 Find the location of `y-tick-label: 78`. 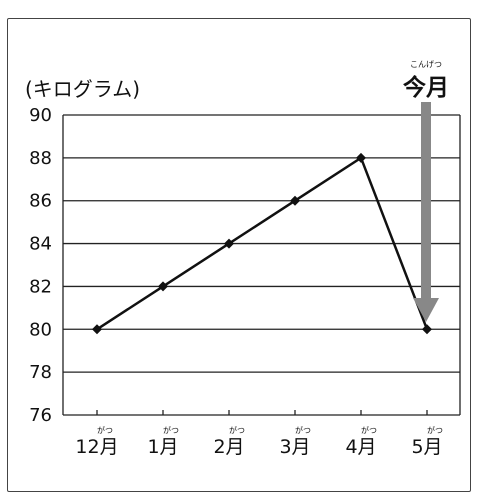

y-tick-label: 78 is located at coordinates (40, 372).